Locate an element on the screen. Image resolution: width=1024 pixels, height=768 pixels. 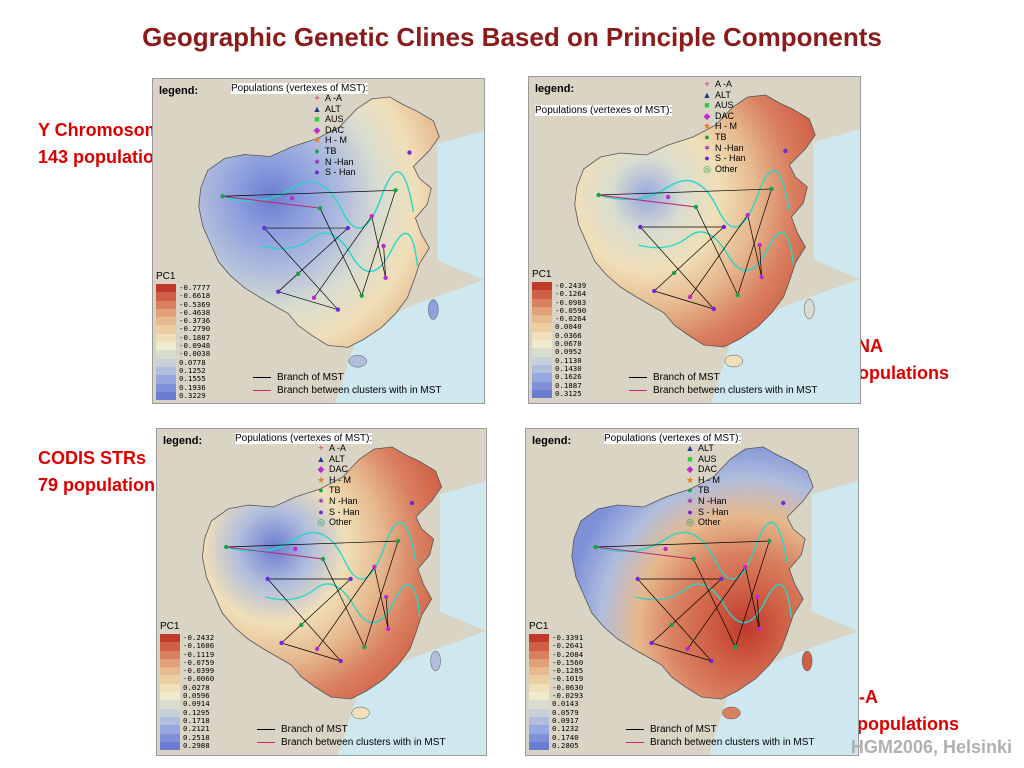
cluster-branch-line is located at coordinates (644, 553).